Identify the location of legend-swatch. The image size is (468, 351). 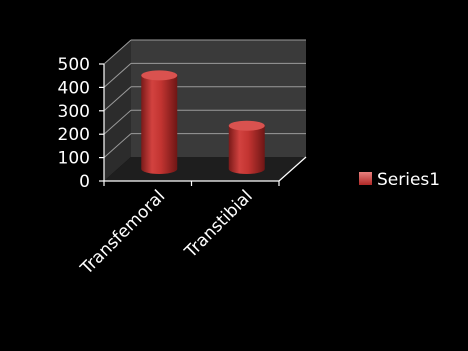
(365, 178).